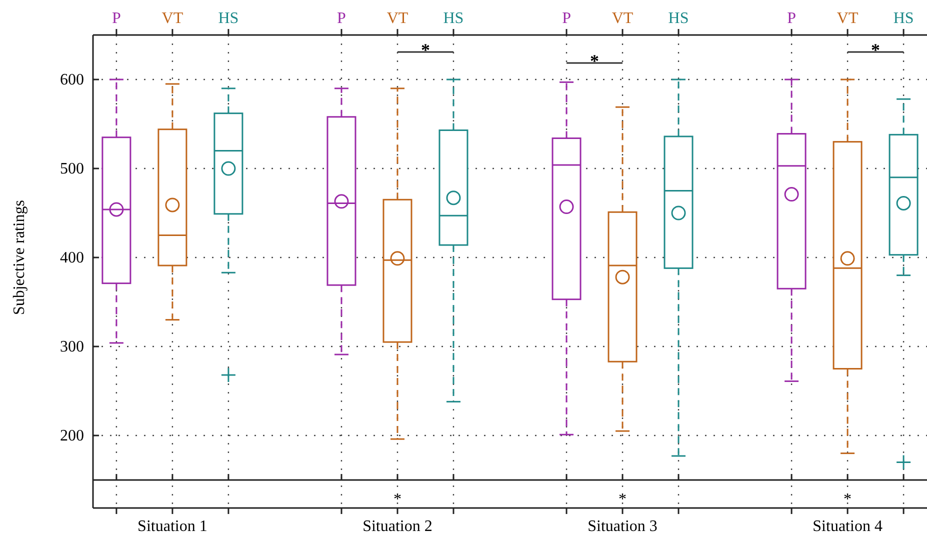  What do you see at coordinates (847, 526) in the screenshot?
I see `x-tick-label: Situation 4` at bounding box center [847, 526].